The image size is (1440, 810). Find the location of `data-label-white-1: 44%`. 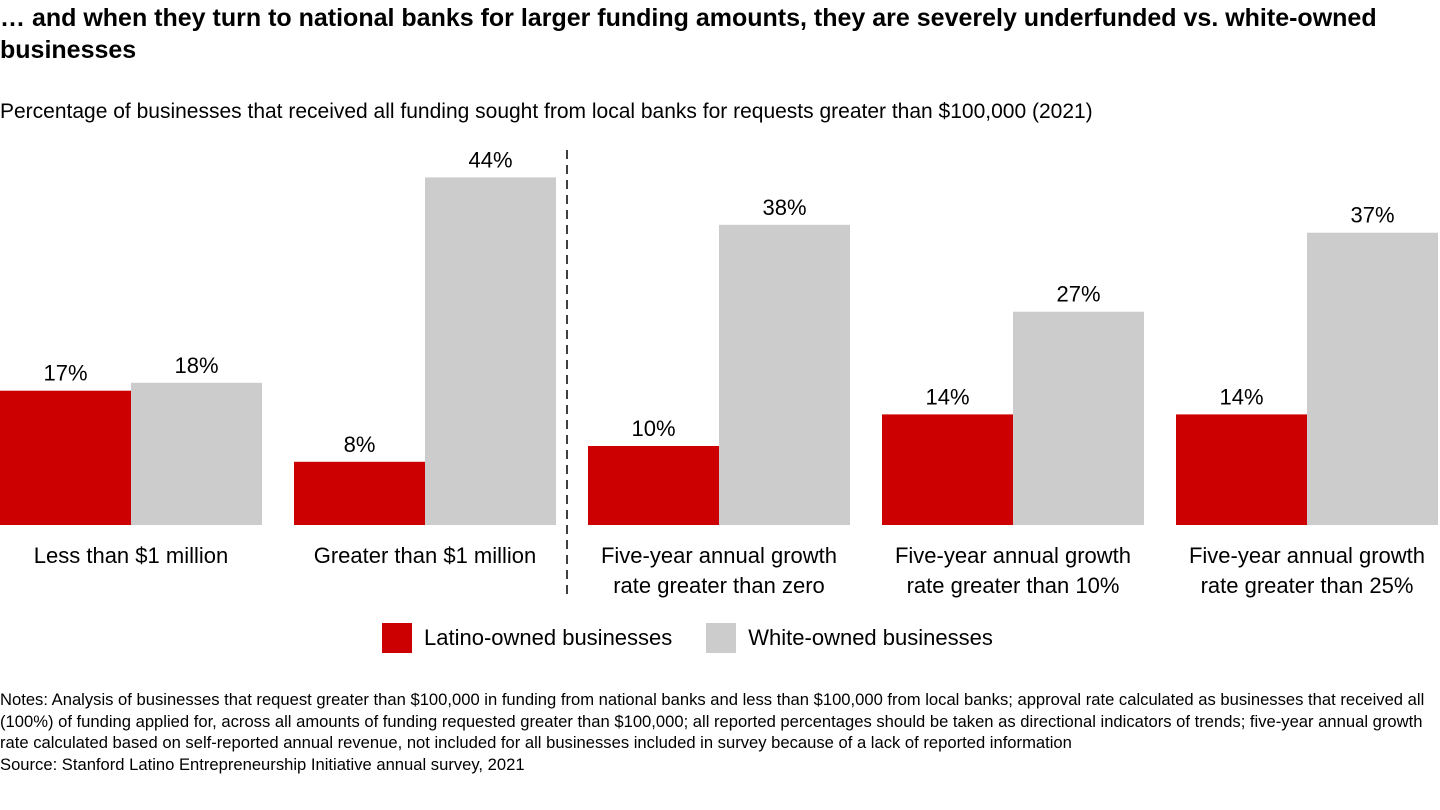

data-label-white-1: 44% is located at coordinates (490, 159).